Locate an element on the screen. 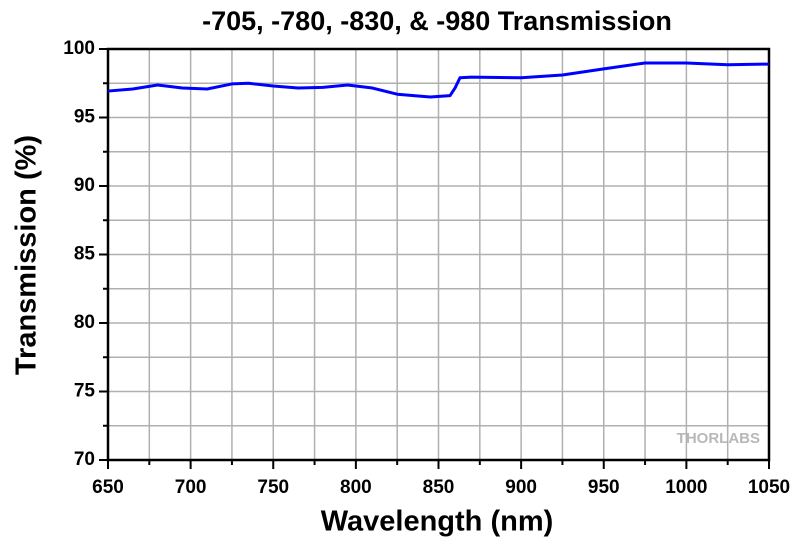 This screenshot has width=800, height=550. y-tick-label: 75 is located at coordinates (85, 391).